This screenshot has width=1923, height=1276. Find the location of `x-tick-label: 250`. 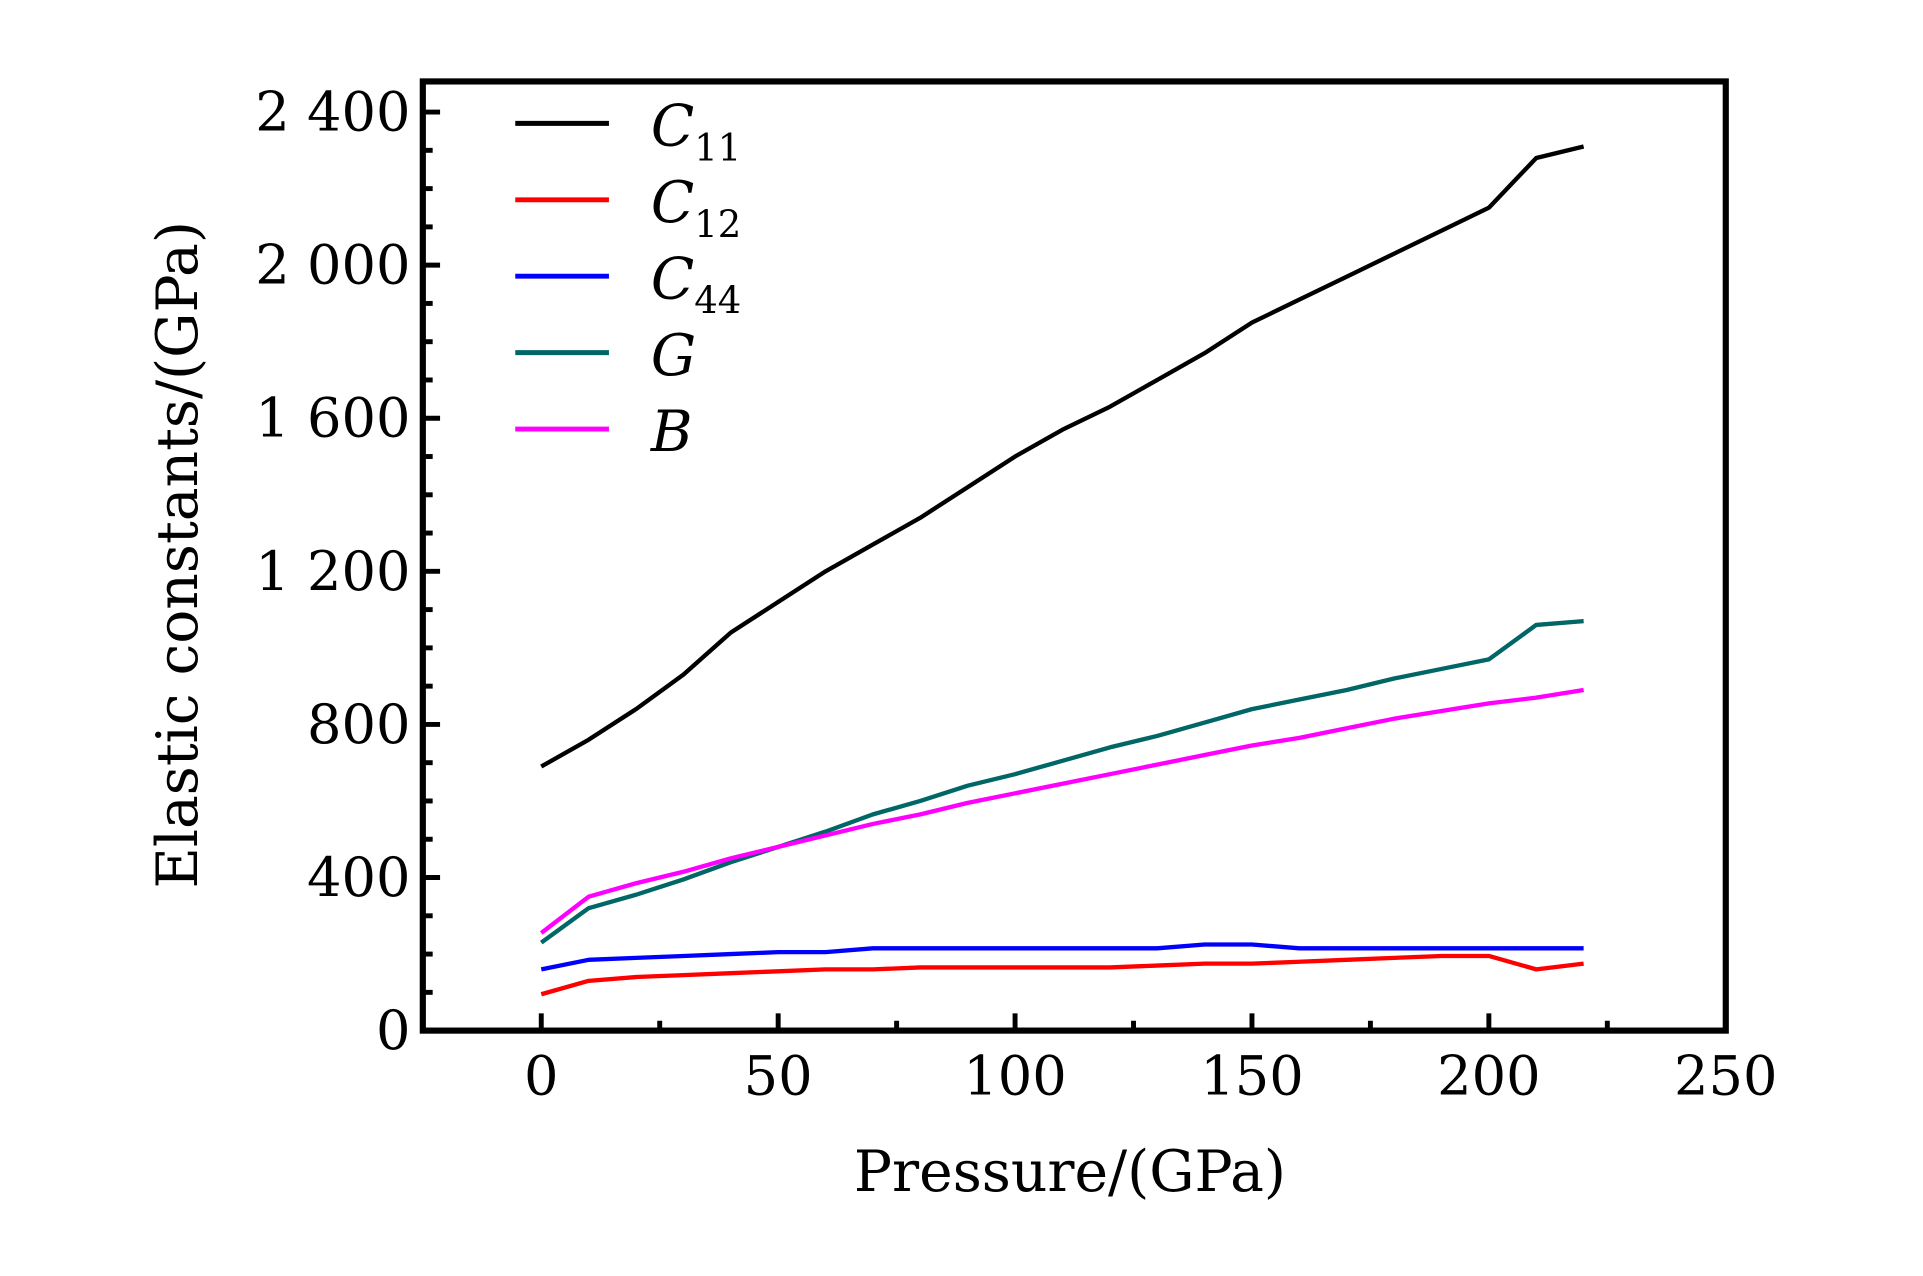

x-tick-label: 250 is located at coordinates (1726, 1076).